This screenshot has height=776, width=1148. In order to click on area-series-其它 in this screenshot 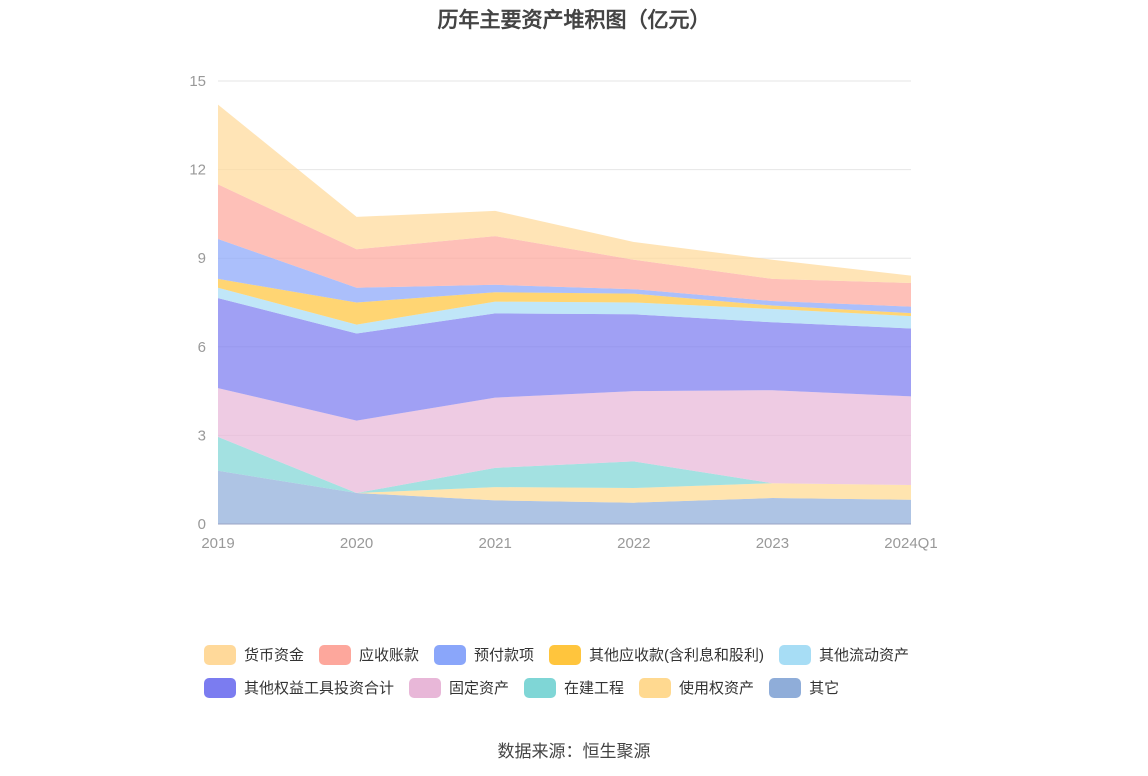, I will do `click(564, 497)`.